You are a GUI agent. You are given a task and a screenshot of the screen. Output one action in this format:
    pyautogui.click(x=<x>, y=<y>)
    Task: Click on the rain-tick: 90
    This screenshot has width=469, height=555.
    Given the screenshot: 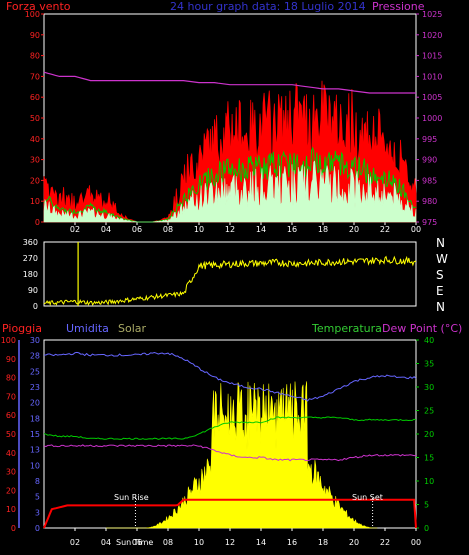 What is the action you would take?
    pyautogui.click(x=11, y=359)
    